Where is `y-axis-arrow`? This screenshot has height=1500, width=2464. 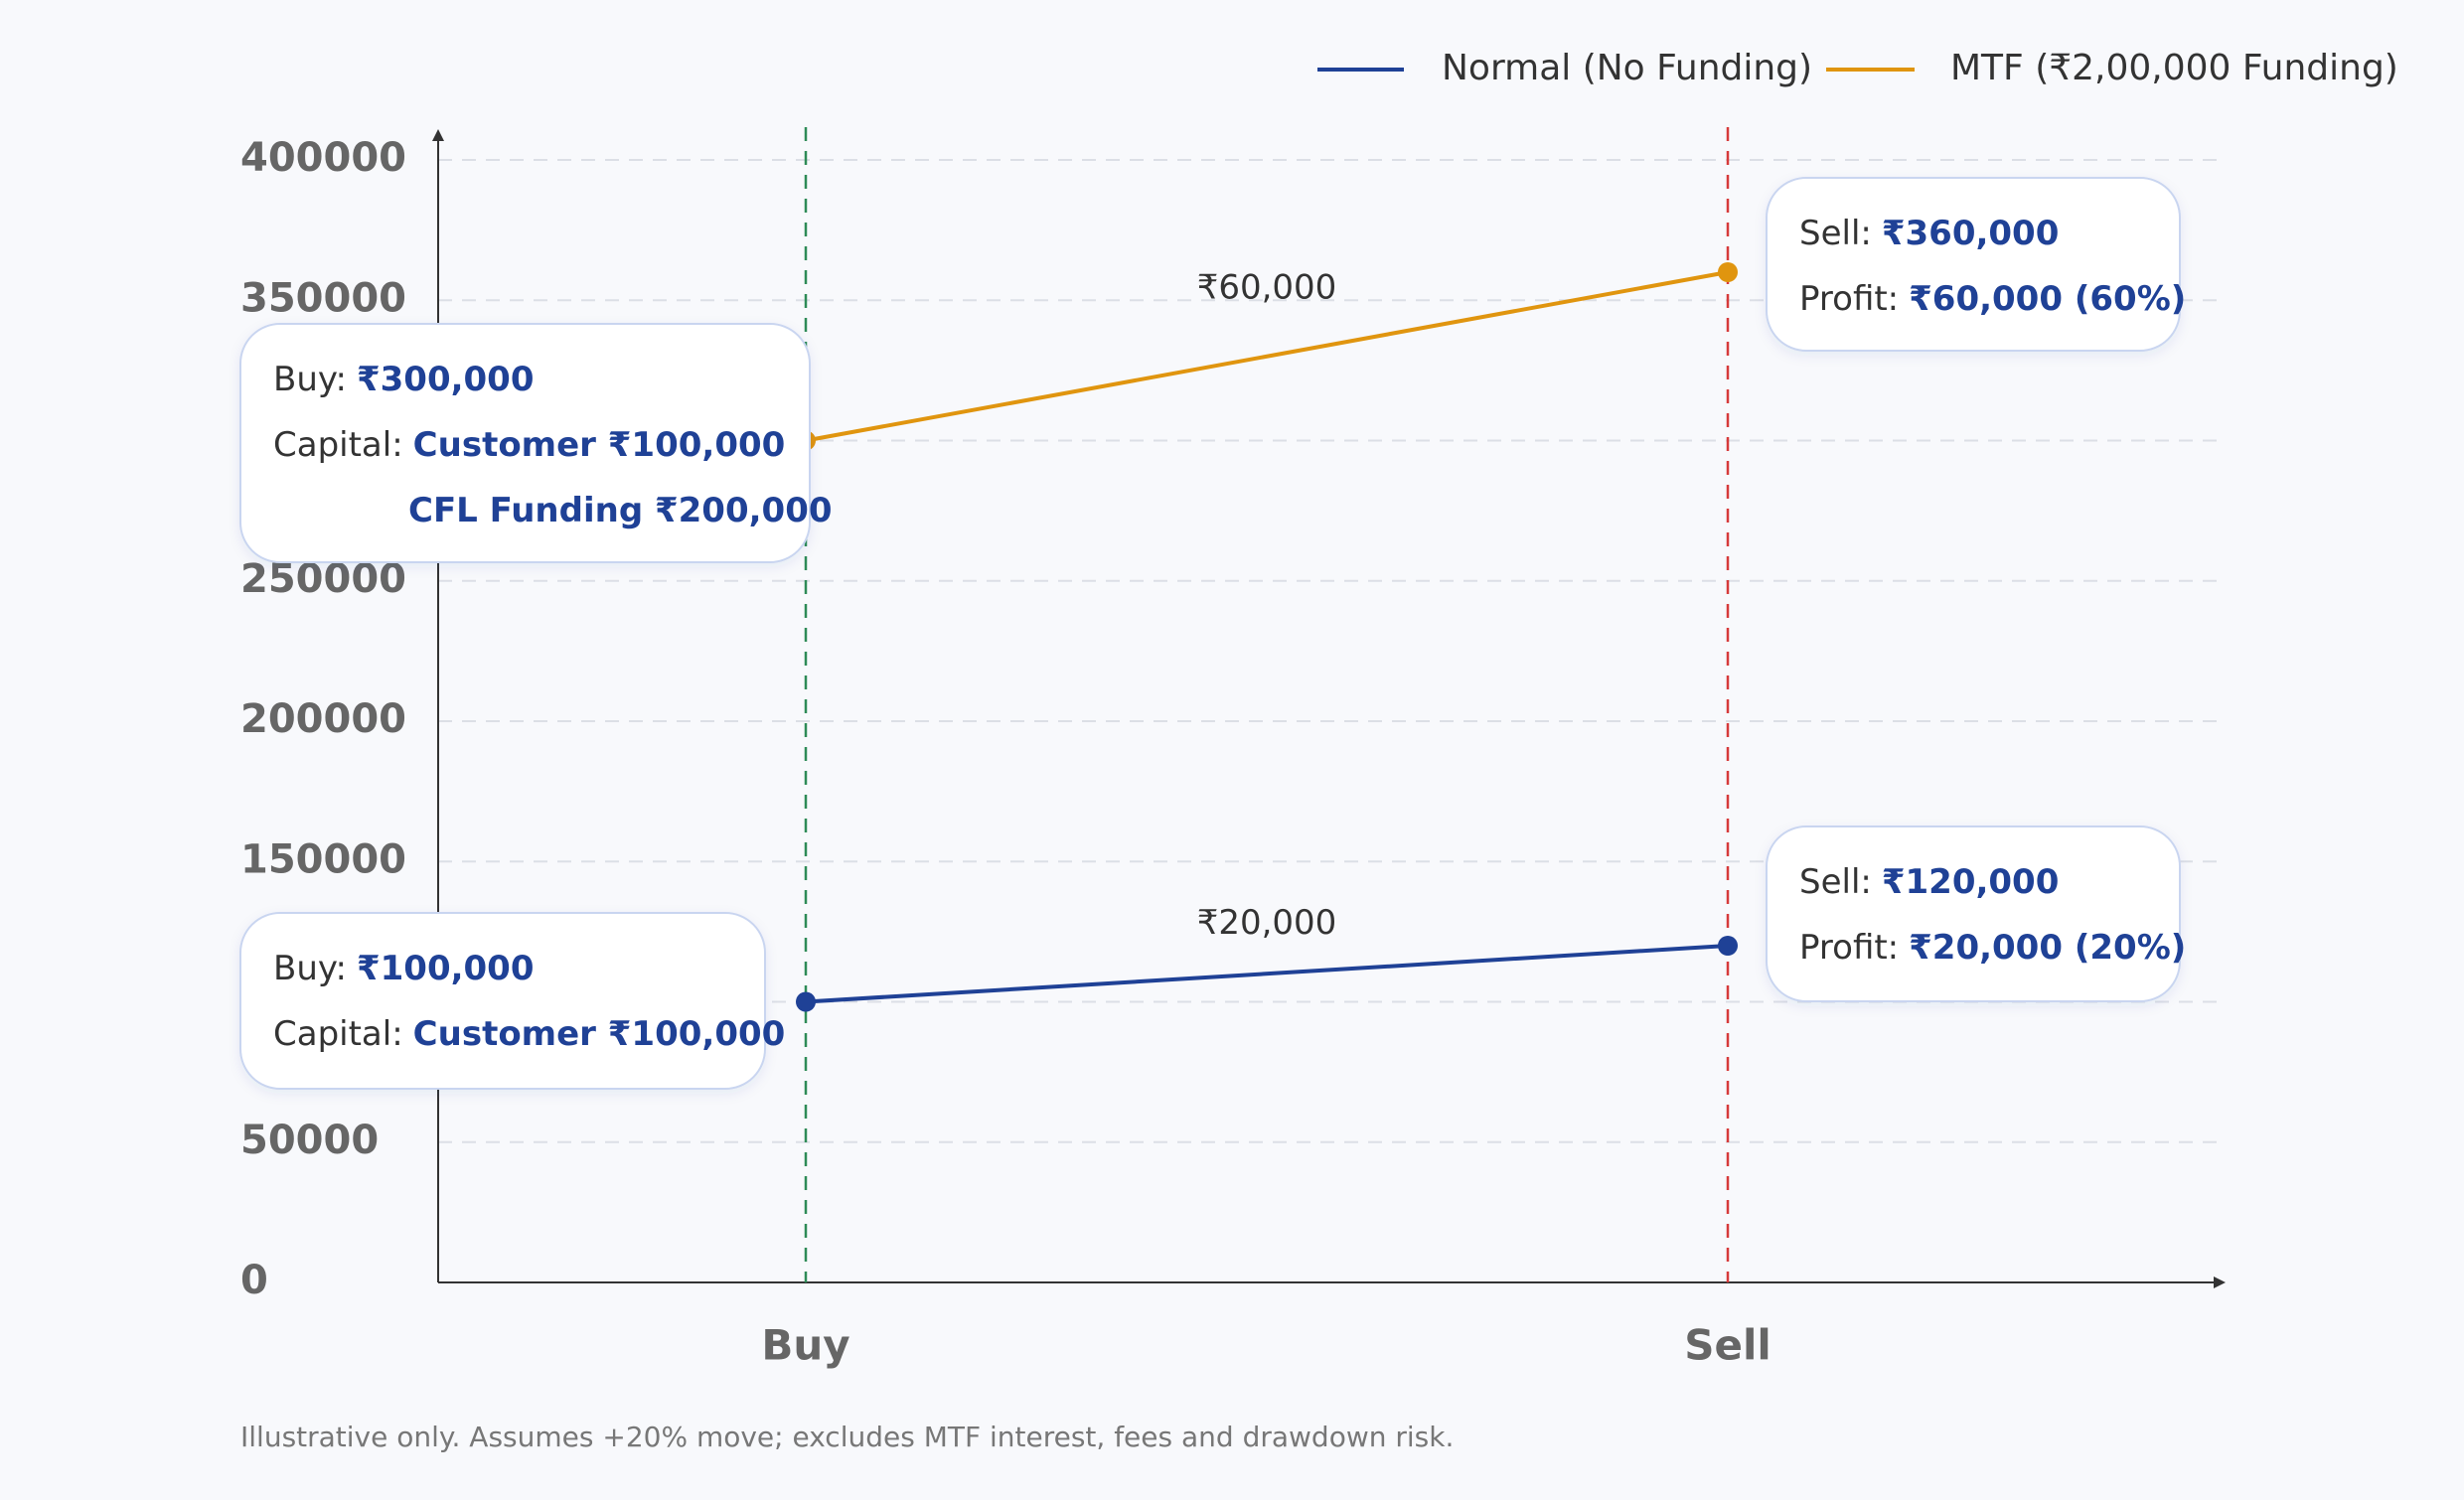
y-axis-arrow is located at coordinates (438, 135).